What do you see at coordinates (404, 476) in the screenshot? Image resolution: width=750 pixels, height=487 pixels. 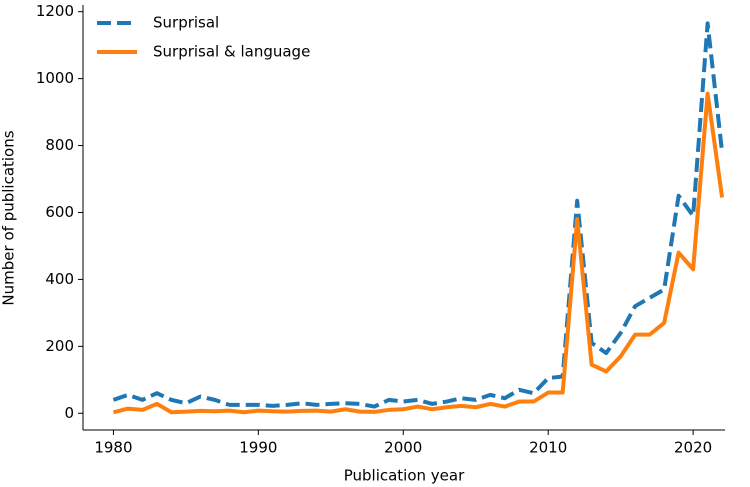 I see `x-axis-label: Publication year` at bounding box center [404, 476].